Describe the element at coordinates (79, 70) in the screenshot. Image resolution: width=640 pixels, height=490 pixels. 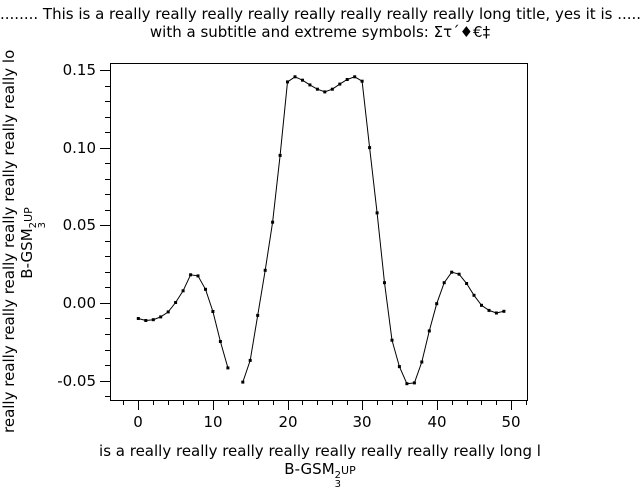
I see `y-tick-label: 0.15` at that location.